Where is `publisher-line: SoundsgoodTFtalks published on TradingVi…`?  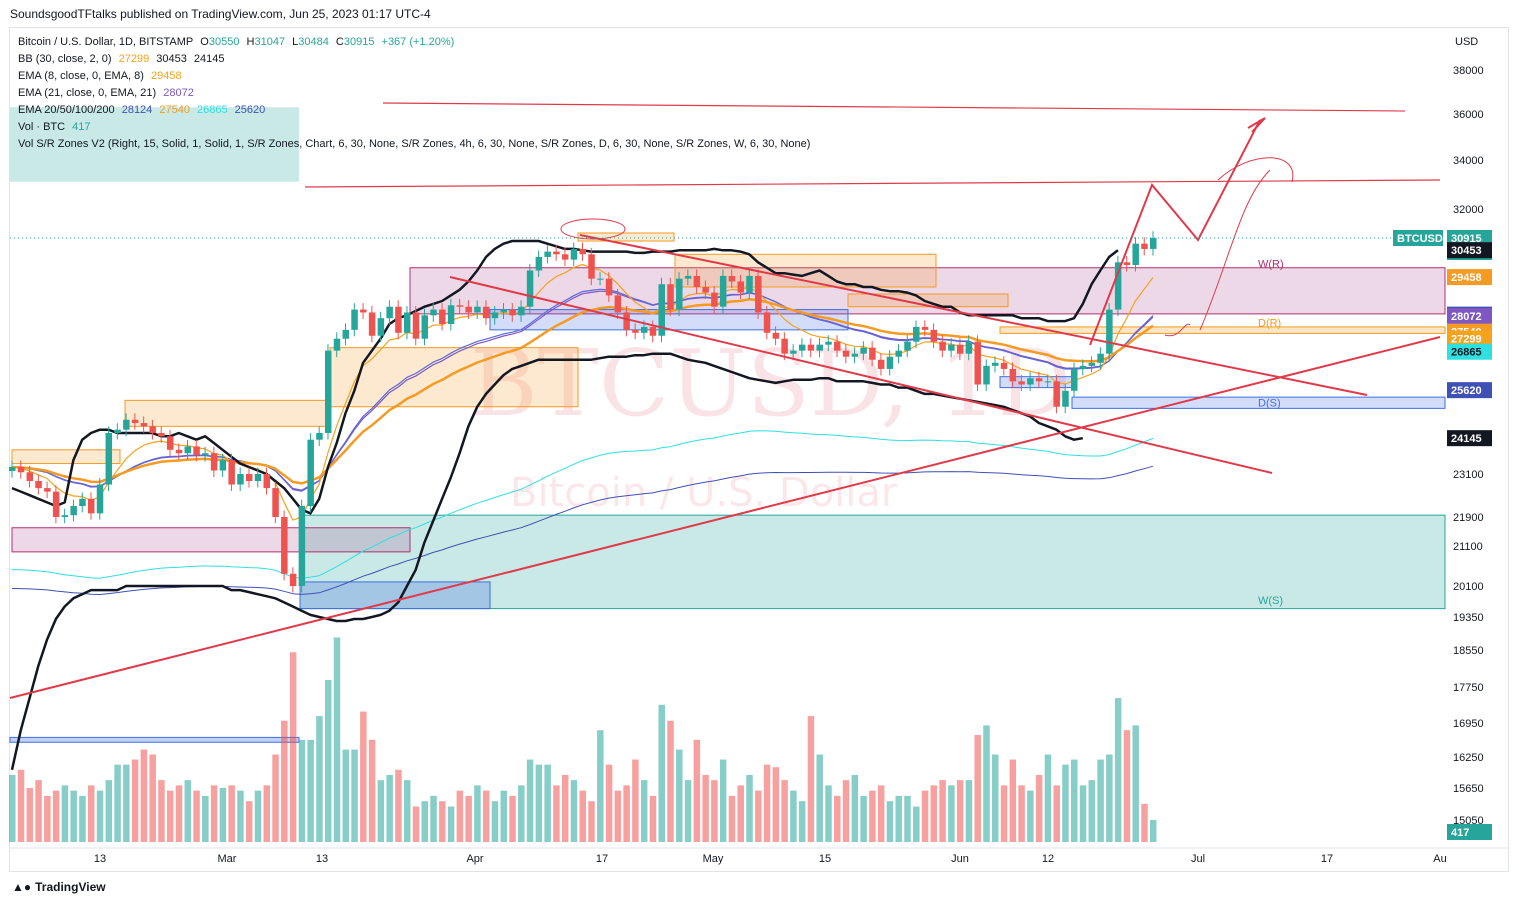 publisher-line: SoundsgoodTFtalks published on TradingVi… is located at coordinates (220, 14).